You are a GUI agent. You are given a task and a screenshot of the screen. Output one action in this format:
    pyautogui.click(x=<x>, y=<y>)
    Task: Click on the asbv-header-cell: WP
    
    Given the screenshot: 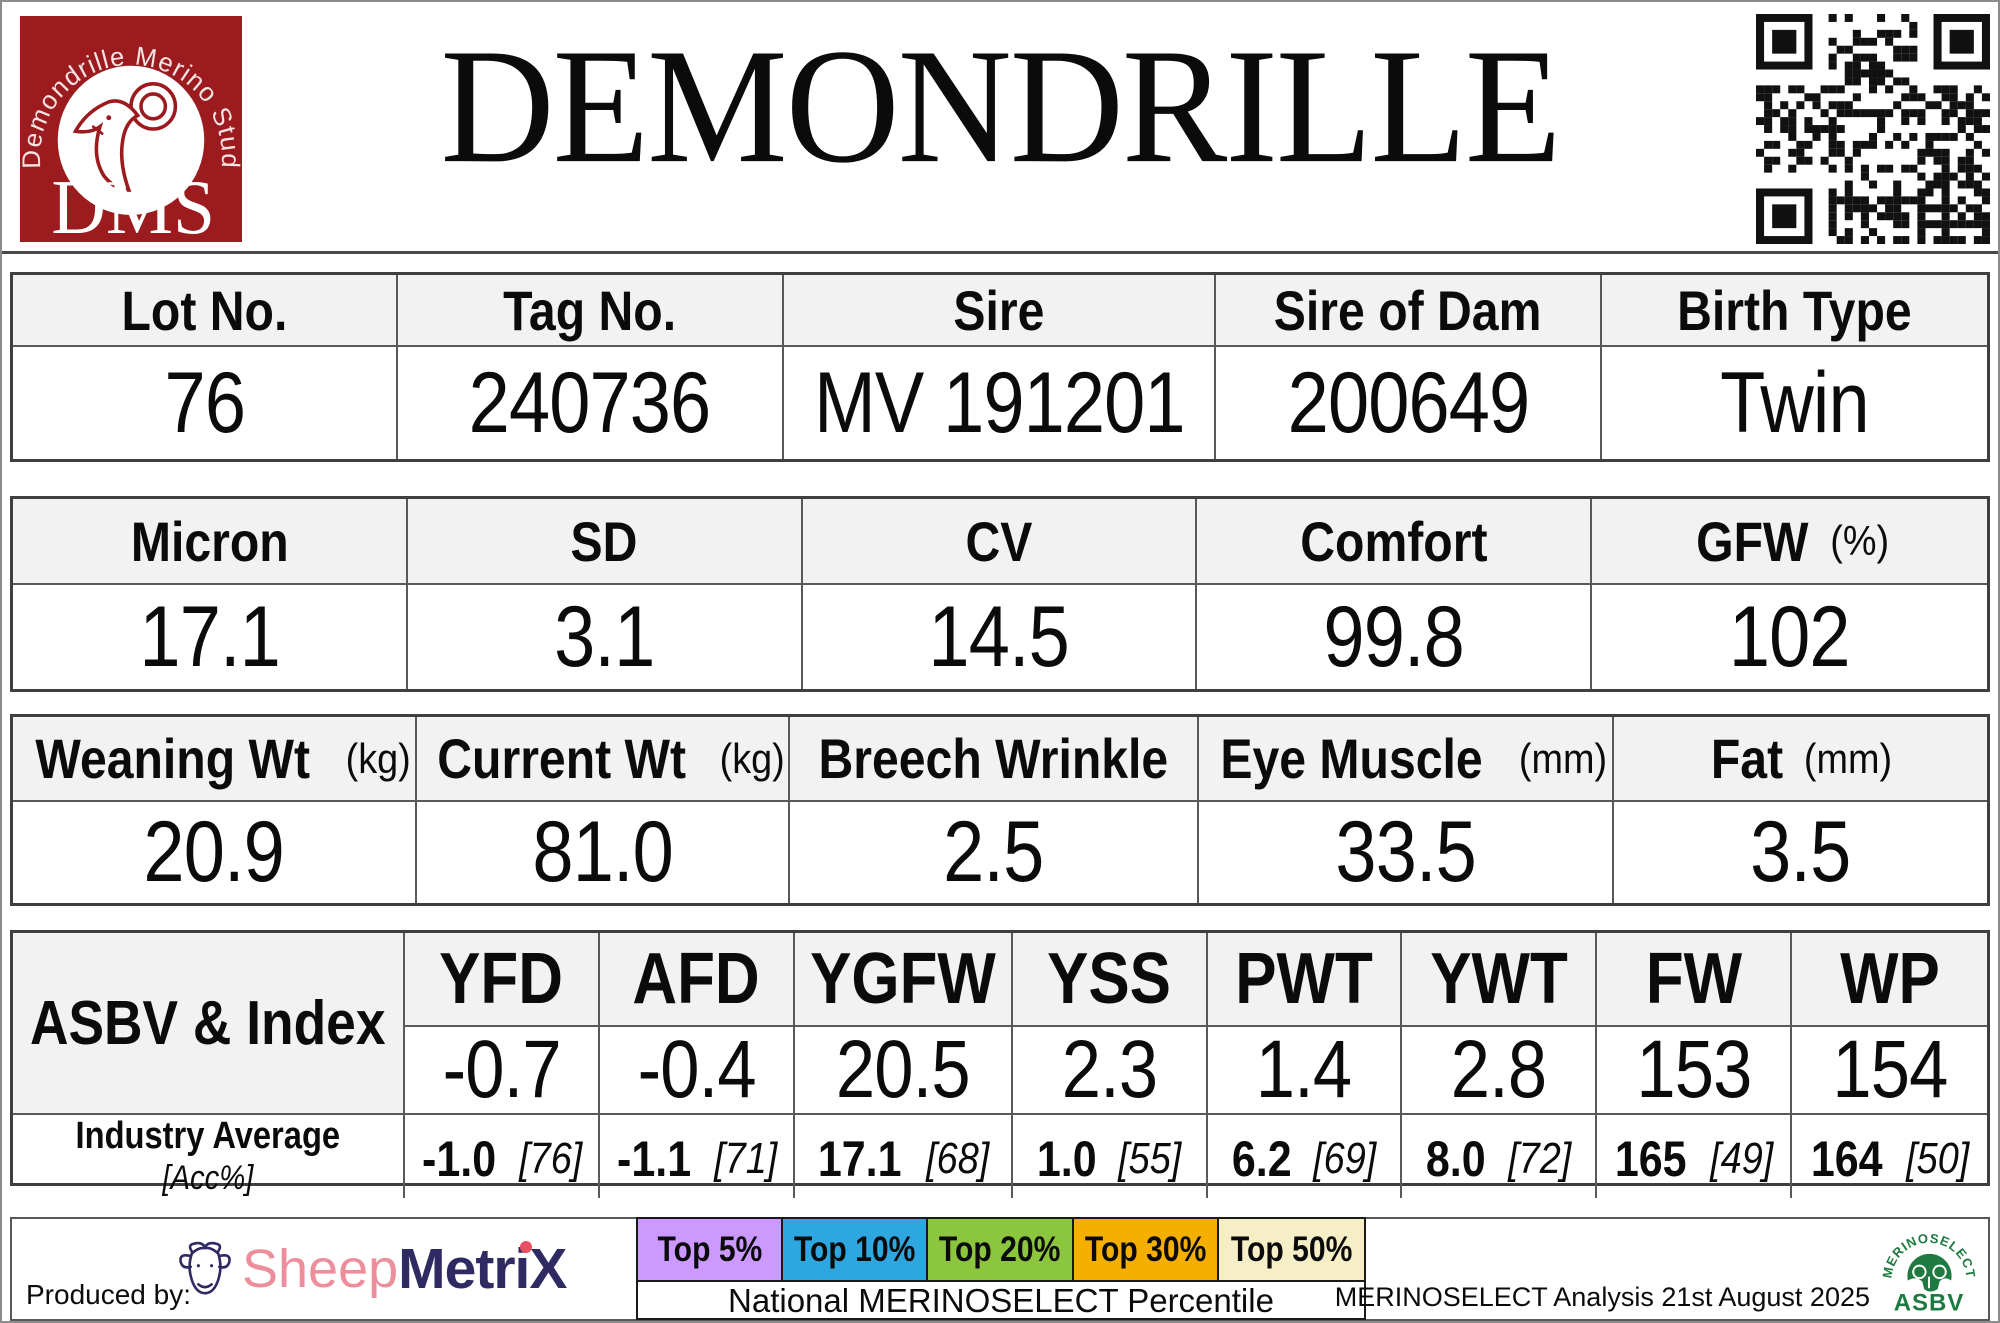 What is the action you would take?
    pyautogui.click(x=1889, y=980)
    